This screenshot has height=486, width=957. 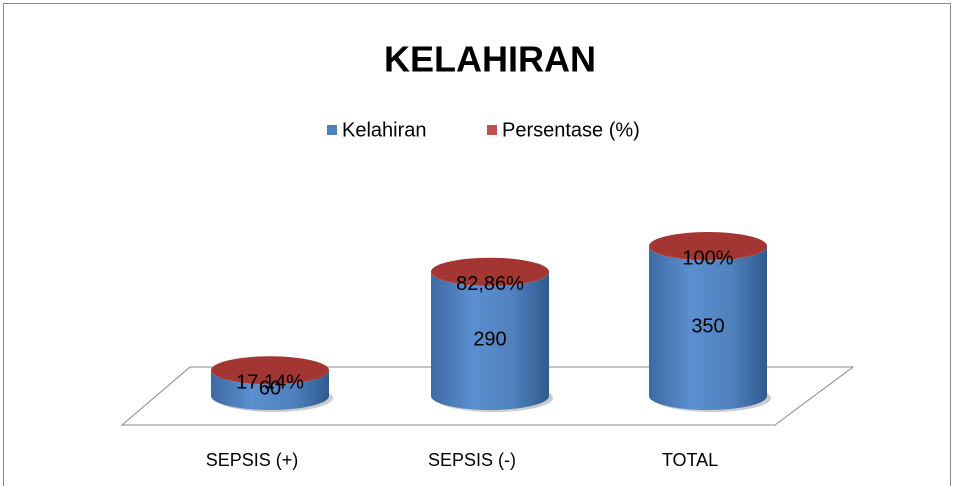 I want to click on chart-title: KELAHIRAN, so click(x=490, y=59).